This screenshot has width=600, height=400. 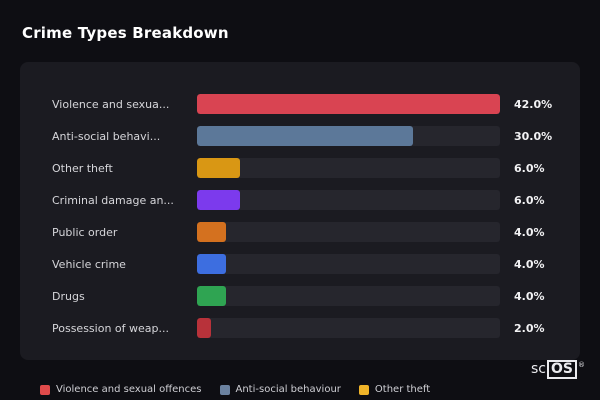 I want to click on bar-row: Vehicle crime 4.0%, so click(x=304, y=264).